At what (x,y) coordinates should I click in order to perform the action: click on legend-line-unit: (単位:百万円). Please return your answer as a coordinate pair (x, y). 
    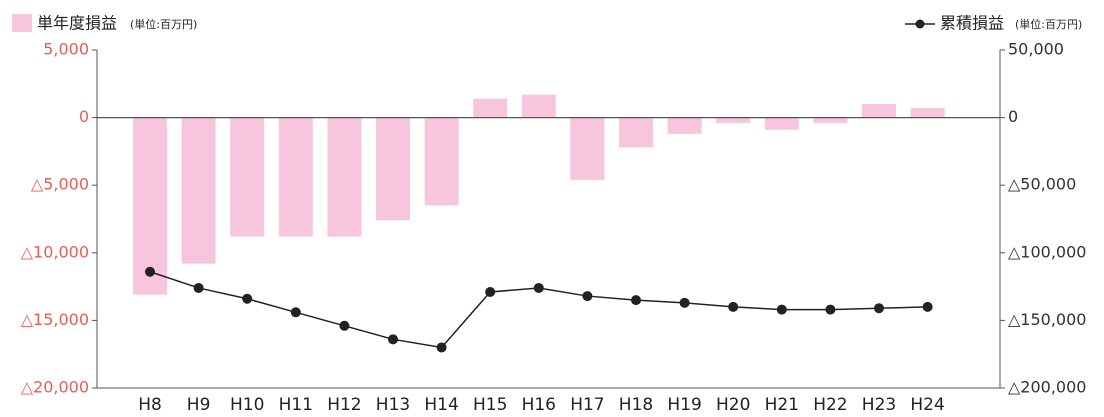
    Looking at the image, I should click on (1048, 24).